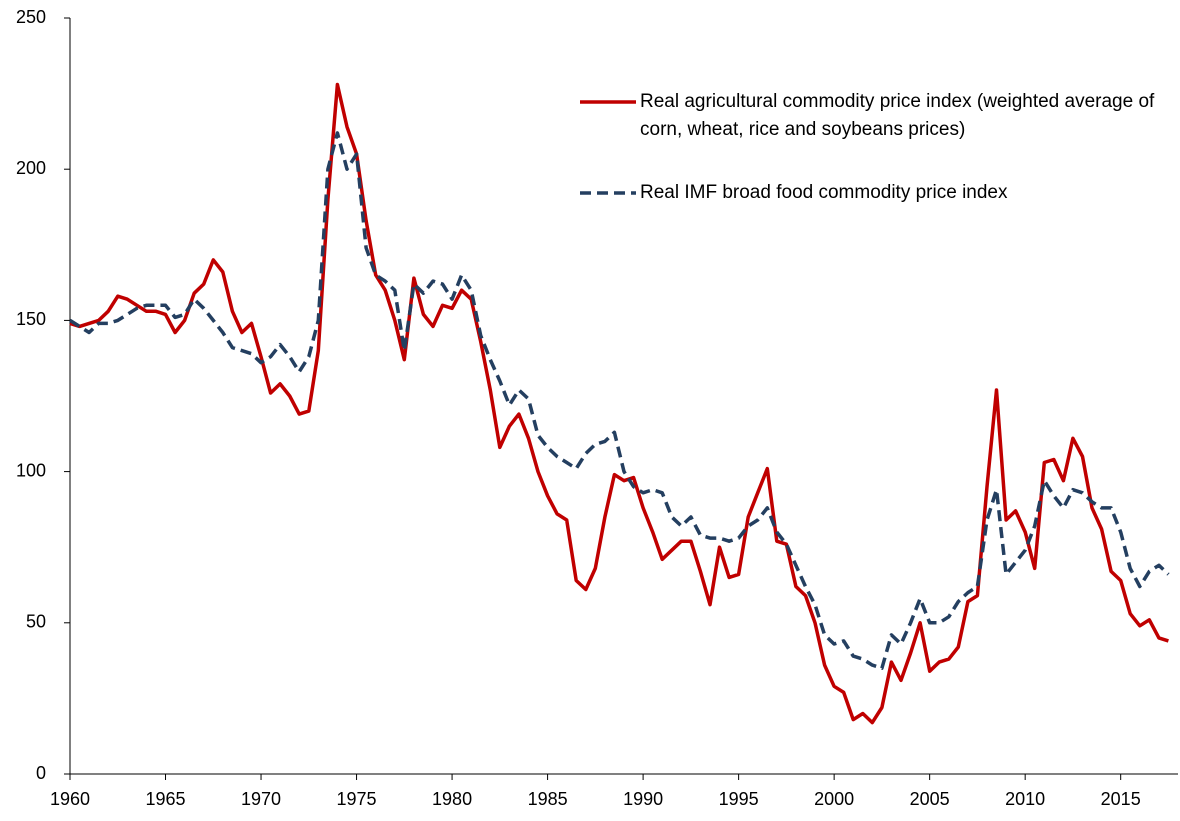  Describe the element at coordinates (261, 799) in the screenshot. I see `x-tick-label: 1970` at that location.